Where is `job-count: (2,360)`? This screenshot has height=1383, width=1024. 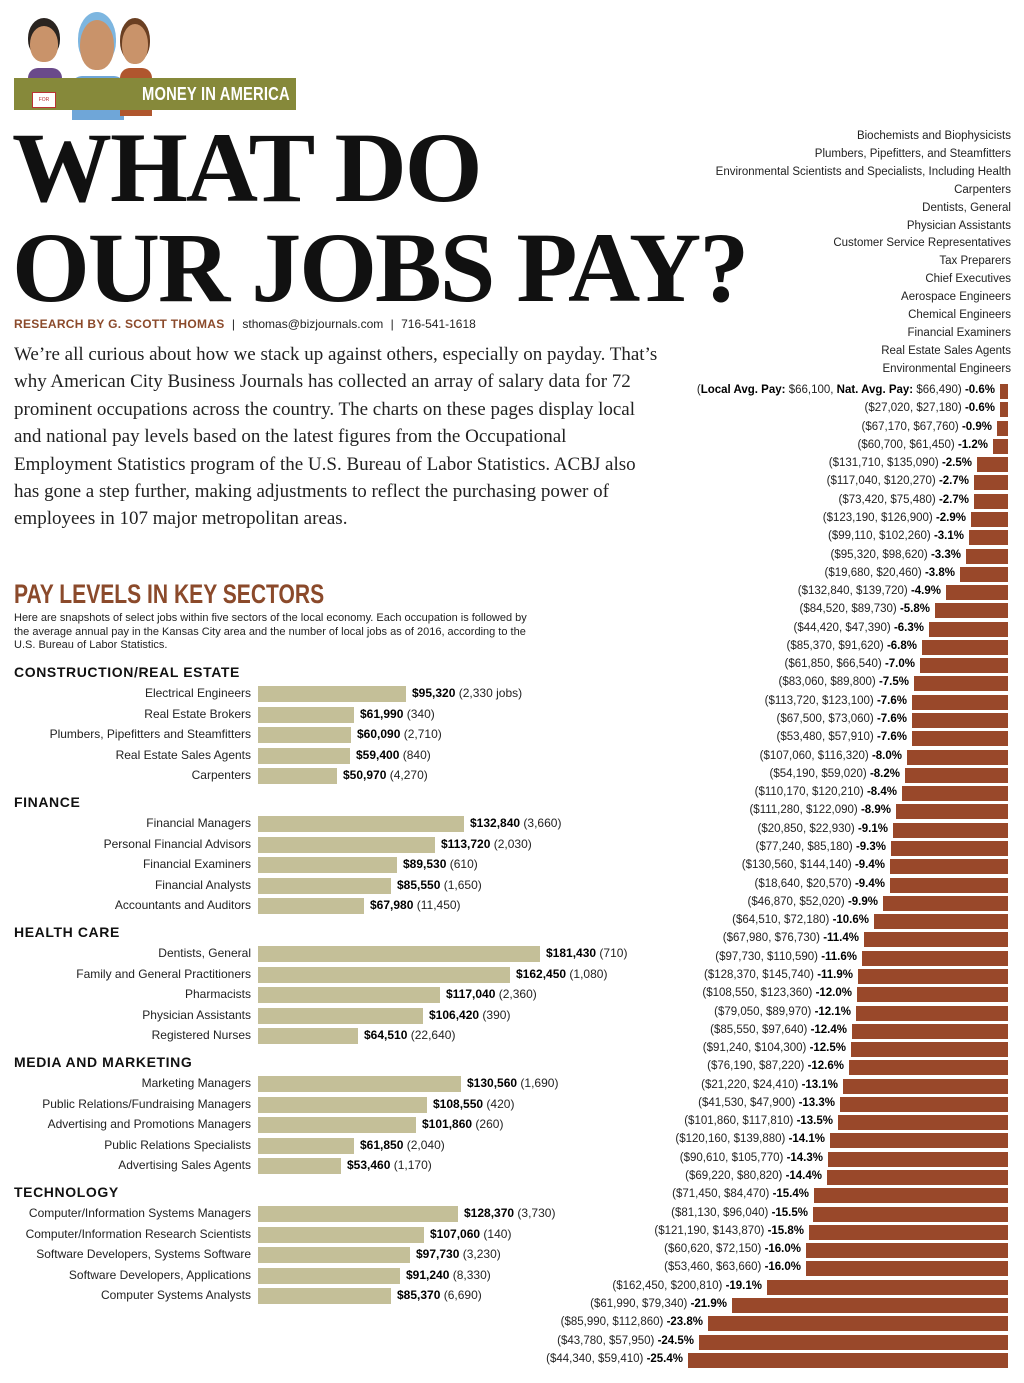
job-count: (2,360) is located at coordinates (516, 994).